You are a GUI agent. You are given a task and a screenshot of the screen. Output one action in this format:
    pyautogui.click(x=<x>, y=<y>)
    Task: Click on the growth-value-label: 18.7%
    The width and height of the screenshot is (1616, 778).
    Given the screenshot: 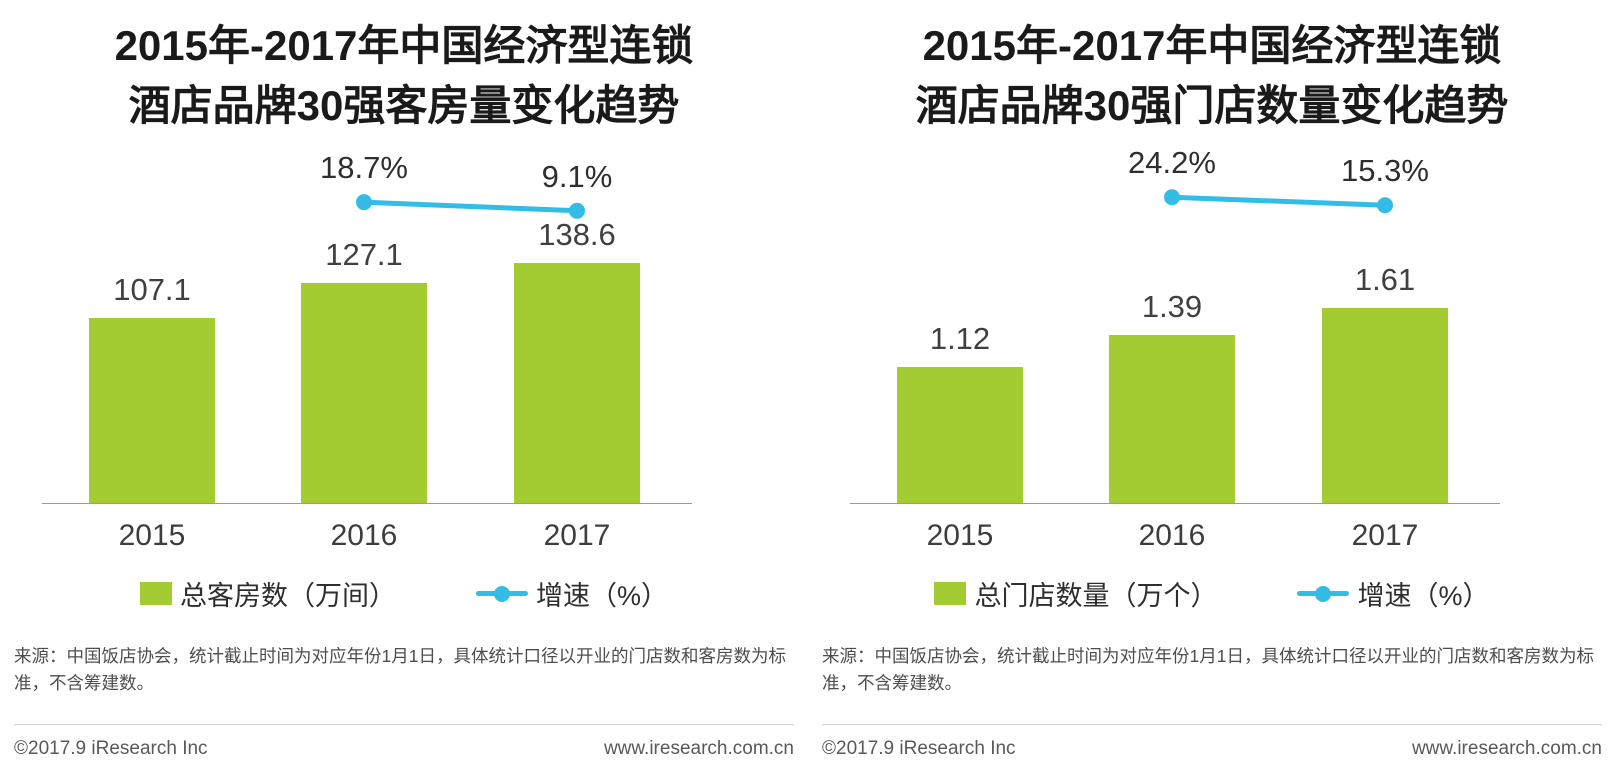 What is the action you would take?
    pyautogui.click(x=364, y=168)
    